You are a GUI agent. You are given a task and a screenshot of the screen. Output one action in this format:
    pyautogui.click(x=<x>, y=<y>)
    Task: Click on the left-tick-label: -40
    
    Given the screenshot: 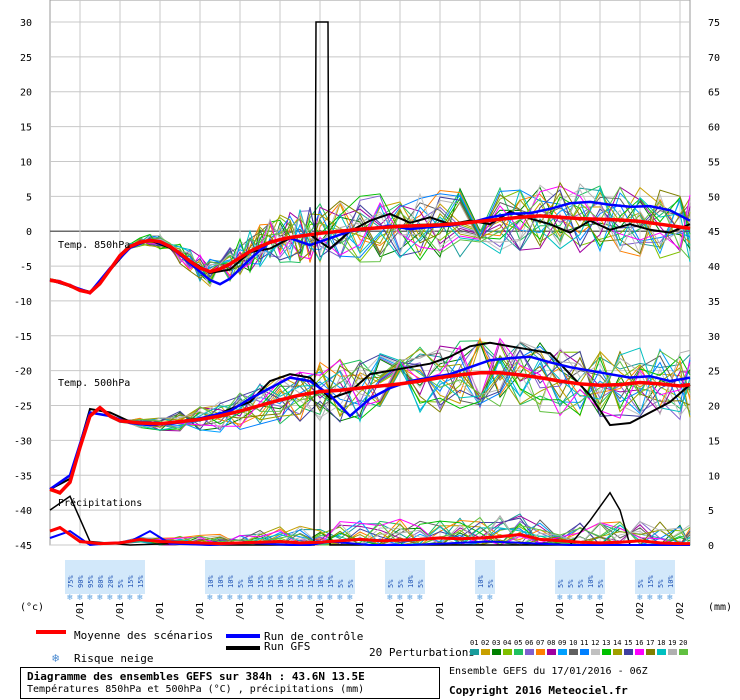 What is the action you would take?
    pyautogui.click(x=23, y=511)
    